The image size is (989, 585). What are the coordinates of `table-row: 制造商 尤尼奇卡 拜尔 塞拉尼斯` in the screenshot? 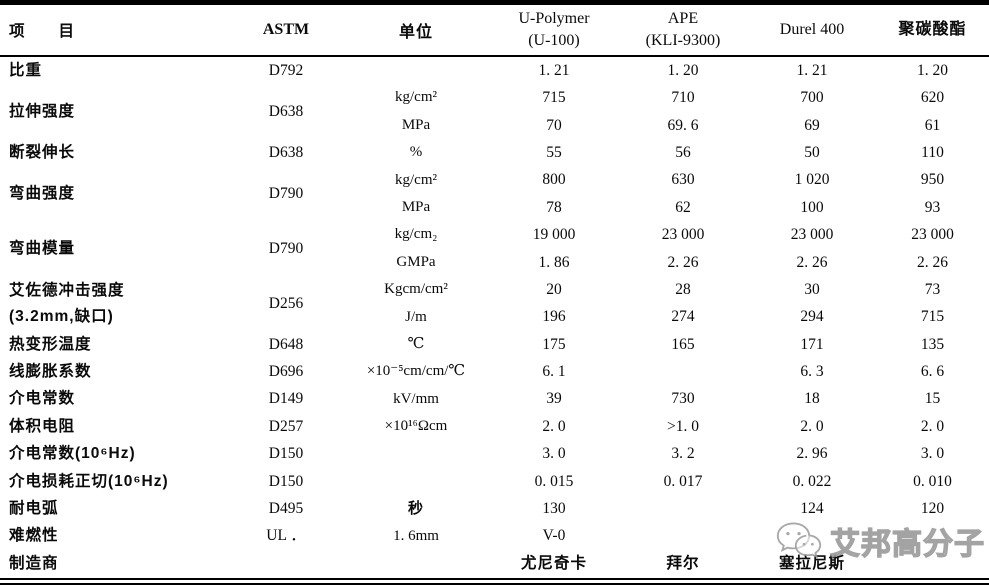 It's located at (494, 563).